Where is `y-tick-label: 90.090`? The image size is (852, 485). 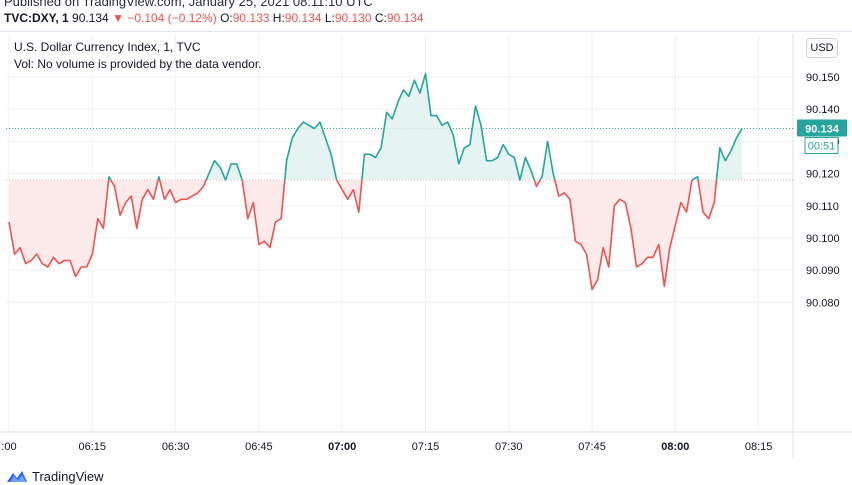 y-tick-label: 90.090 is located at coordinates (823, 271).